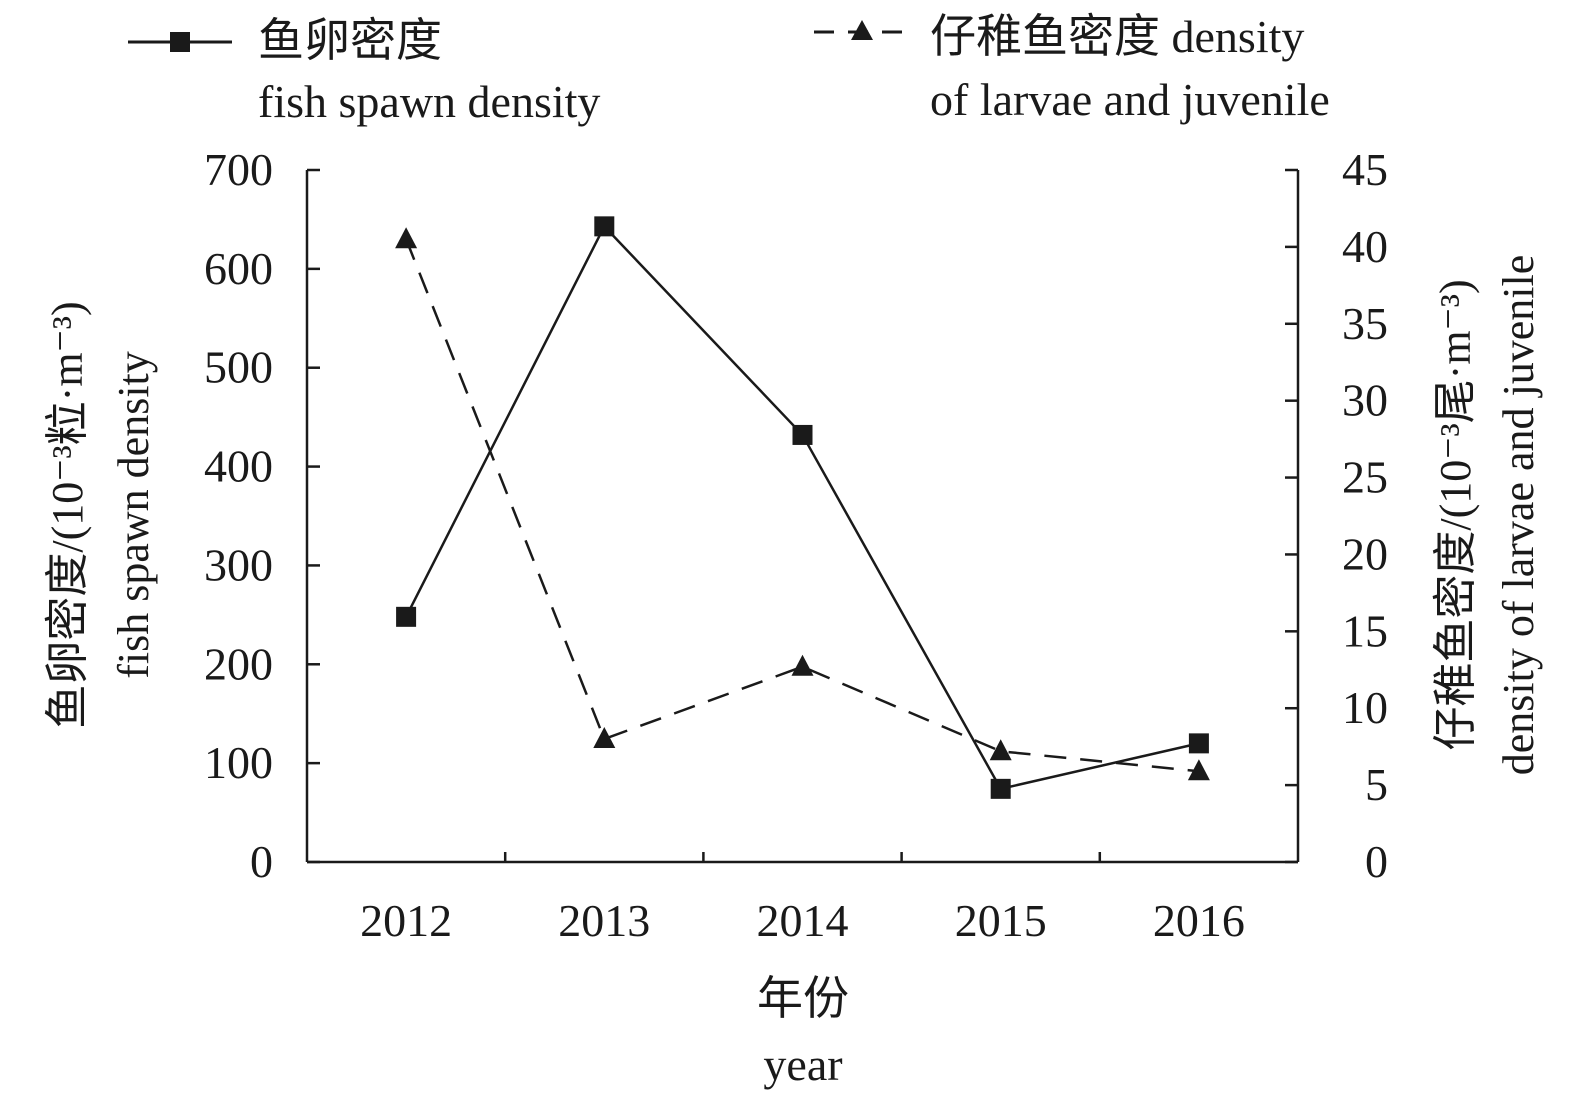 Image resolution: width=1575 pixels, height=1107 pixels. I want to click on x-tick-label: 2015, so click(1001, 920).